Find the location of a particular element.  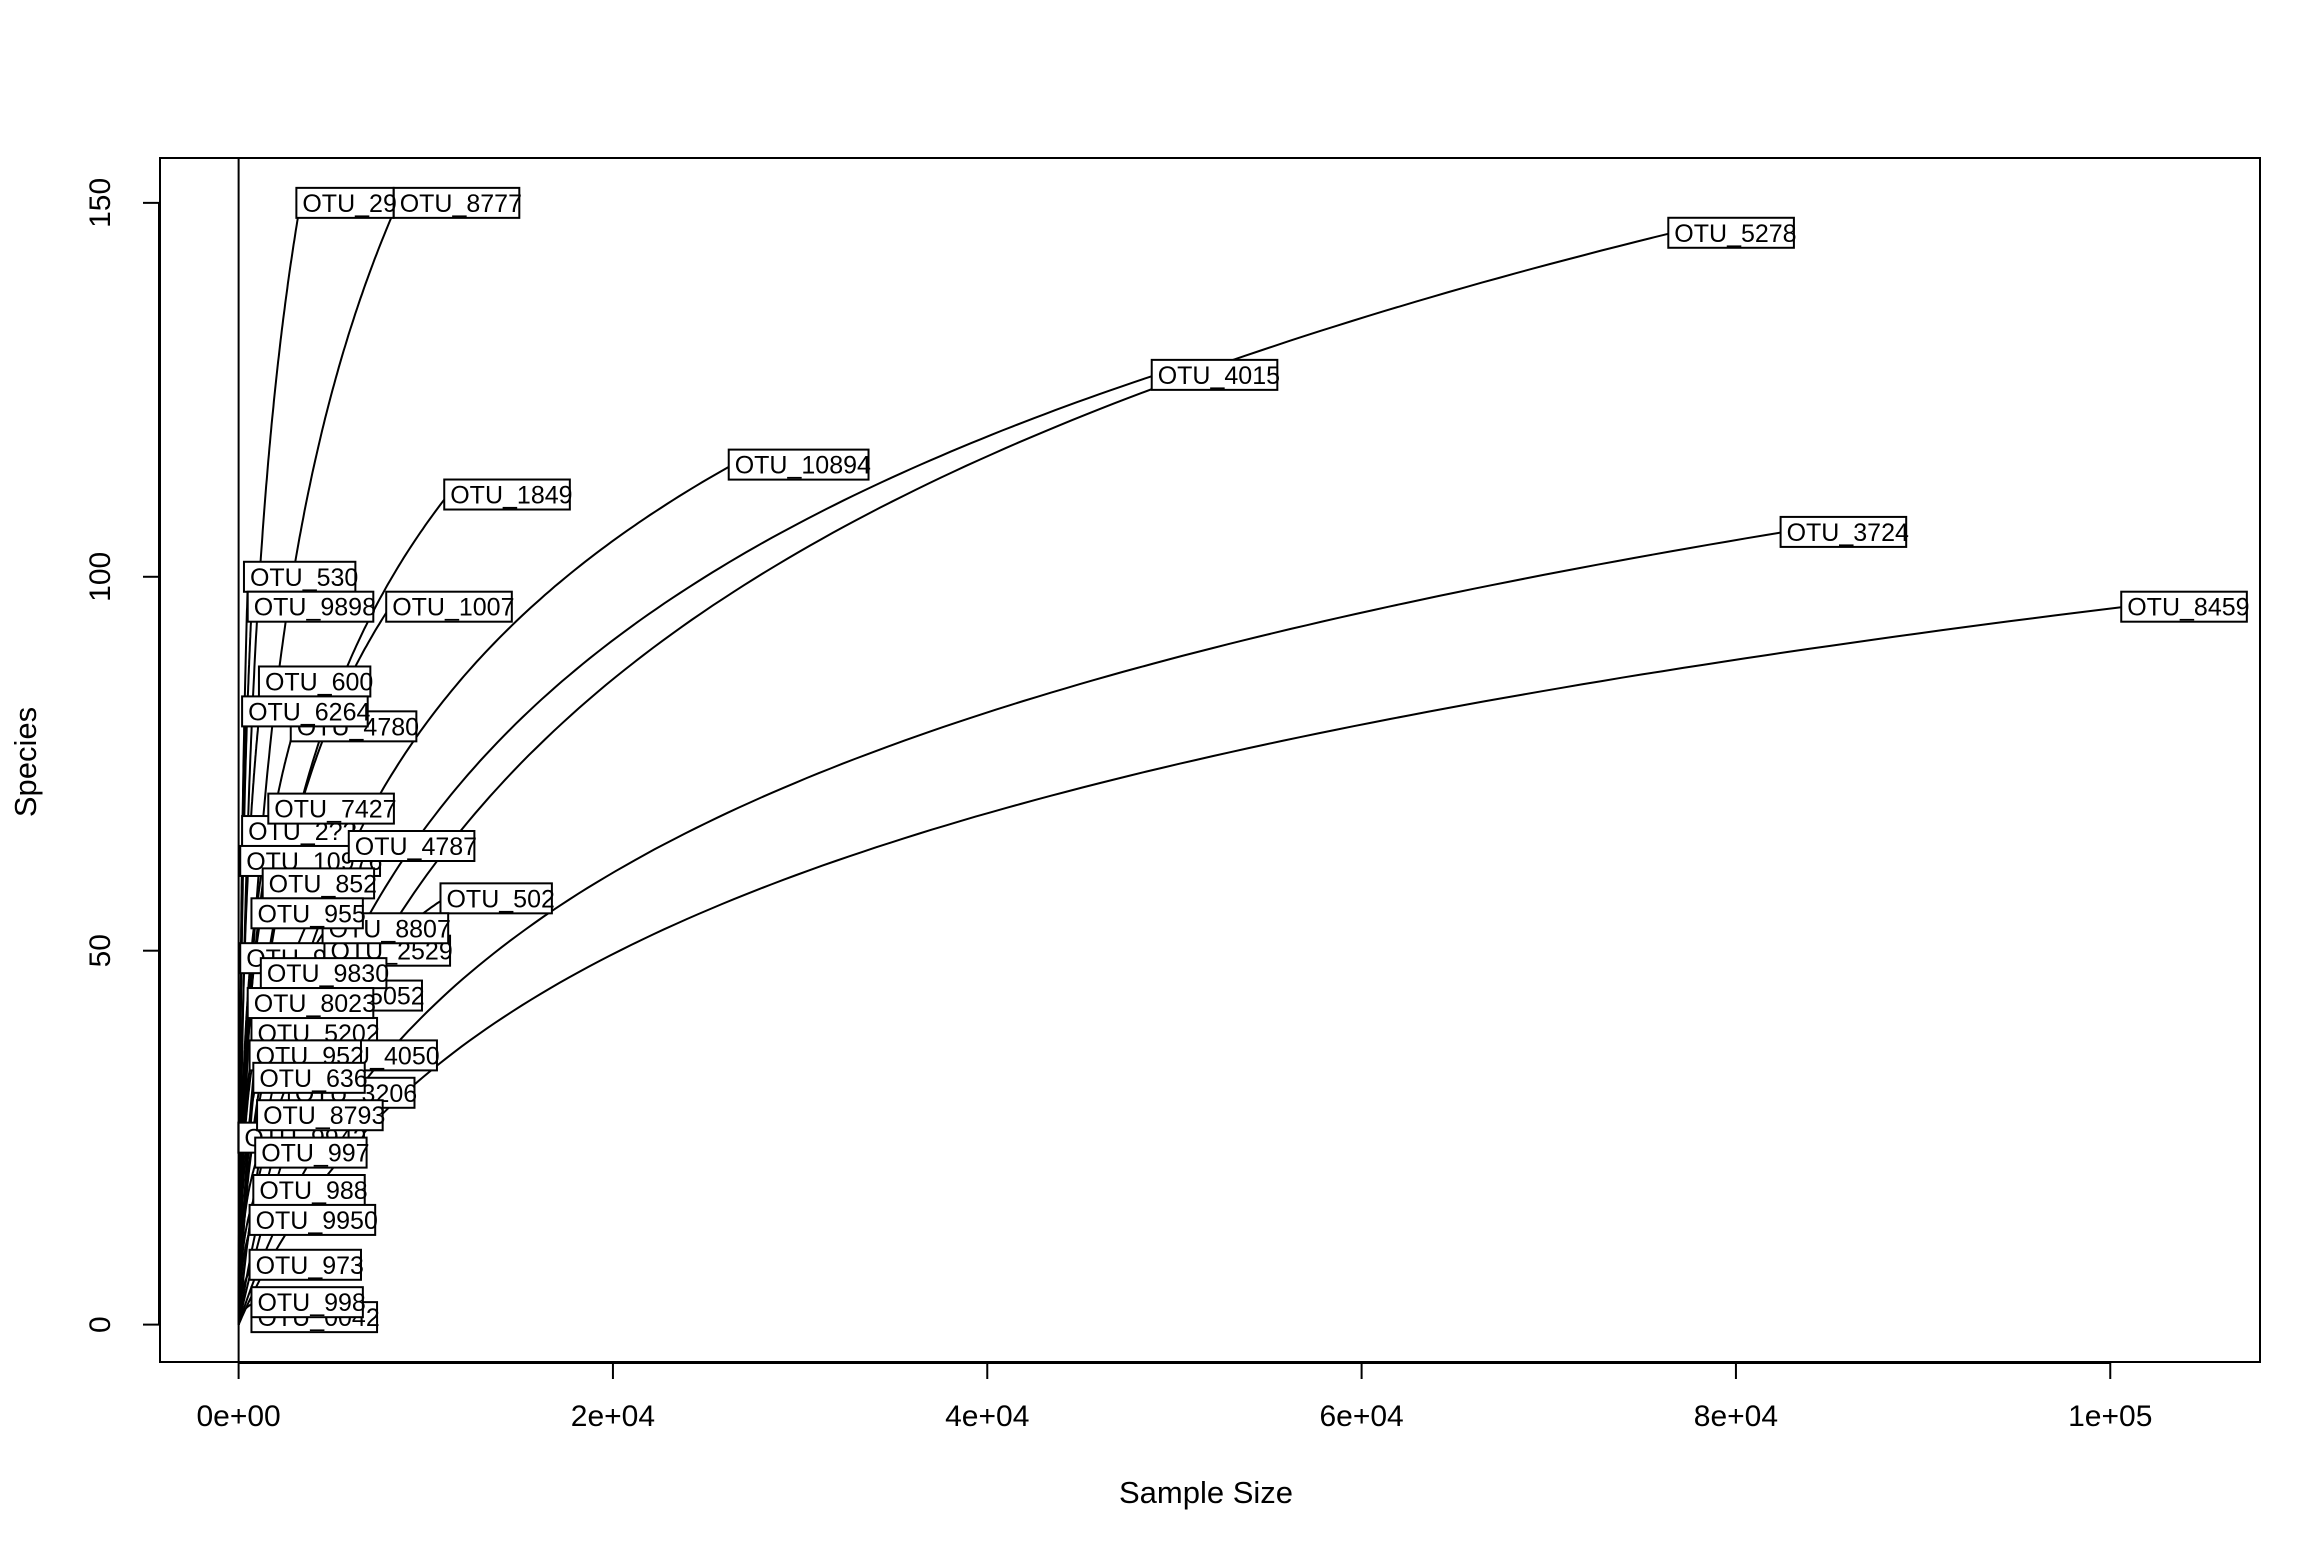

x-tick-label: 0e+00 is located at coordinates (238, 1416).